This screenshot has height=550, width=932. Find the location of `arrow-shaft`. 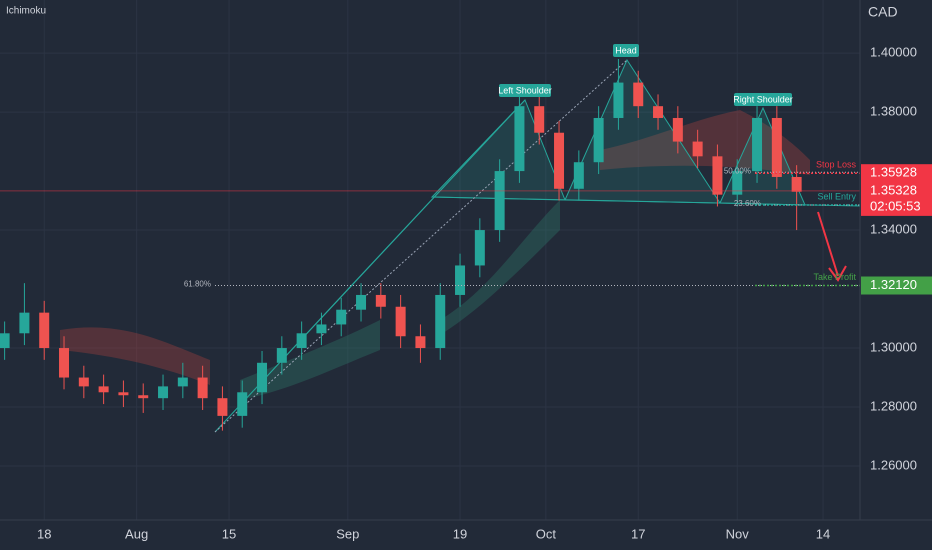

arrow-shaft is located at coordinates (828, 244).